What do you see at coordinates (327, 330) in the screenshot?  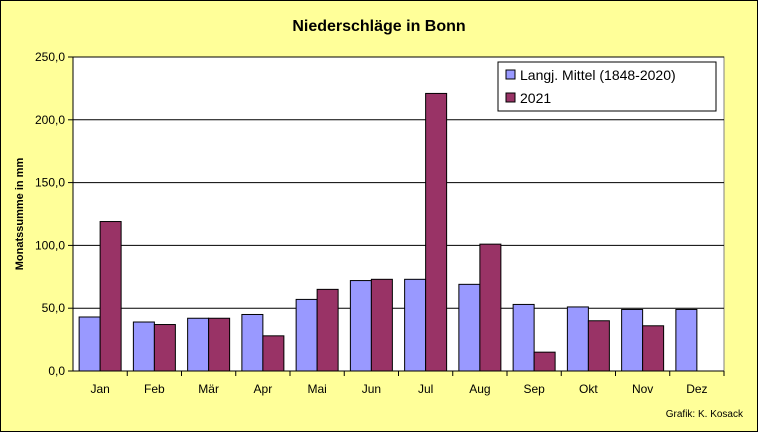 I see `bar-year-mai` at bounding box center [327, 330].